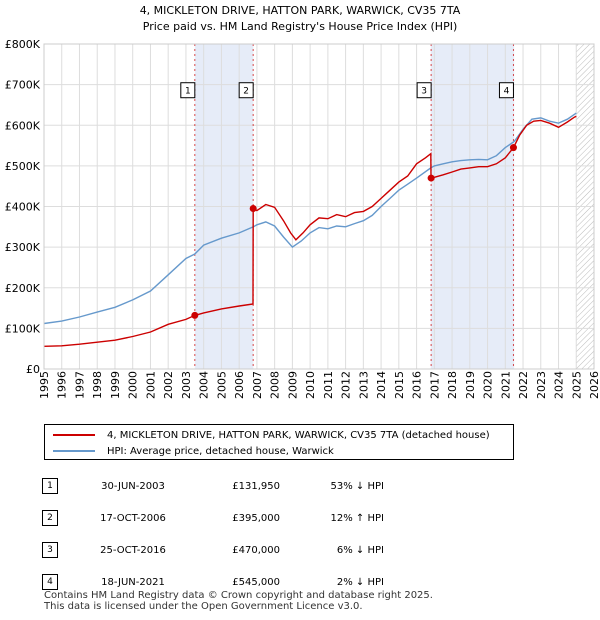 The width and height of the screenshot is (600, 620). What do you see at coordinates (505, 385) in the screenshot?
I see `x-tick-label: 2021` at bounding box center [505, 385].